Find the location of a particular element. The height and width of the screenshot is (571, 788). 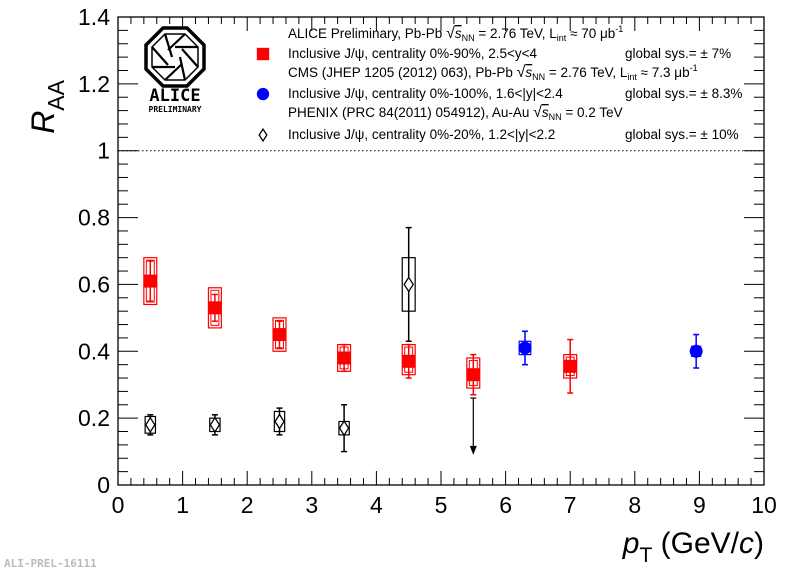

x-tick-label: 4 is located at coordinates (376, 505).